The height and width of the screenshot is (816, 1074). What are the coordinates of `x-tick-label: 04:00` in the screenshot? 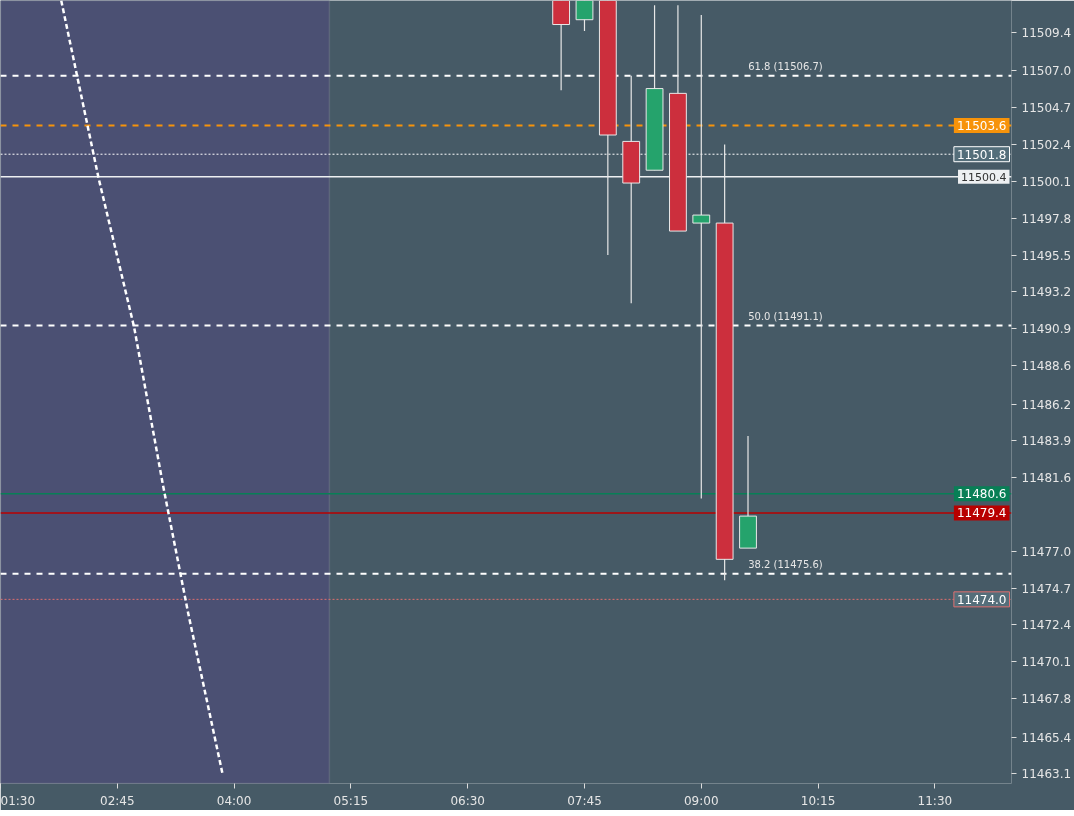 It's located at (234, 800).